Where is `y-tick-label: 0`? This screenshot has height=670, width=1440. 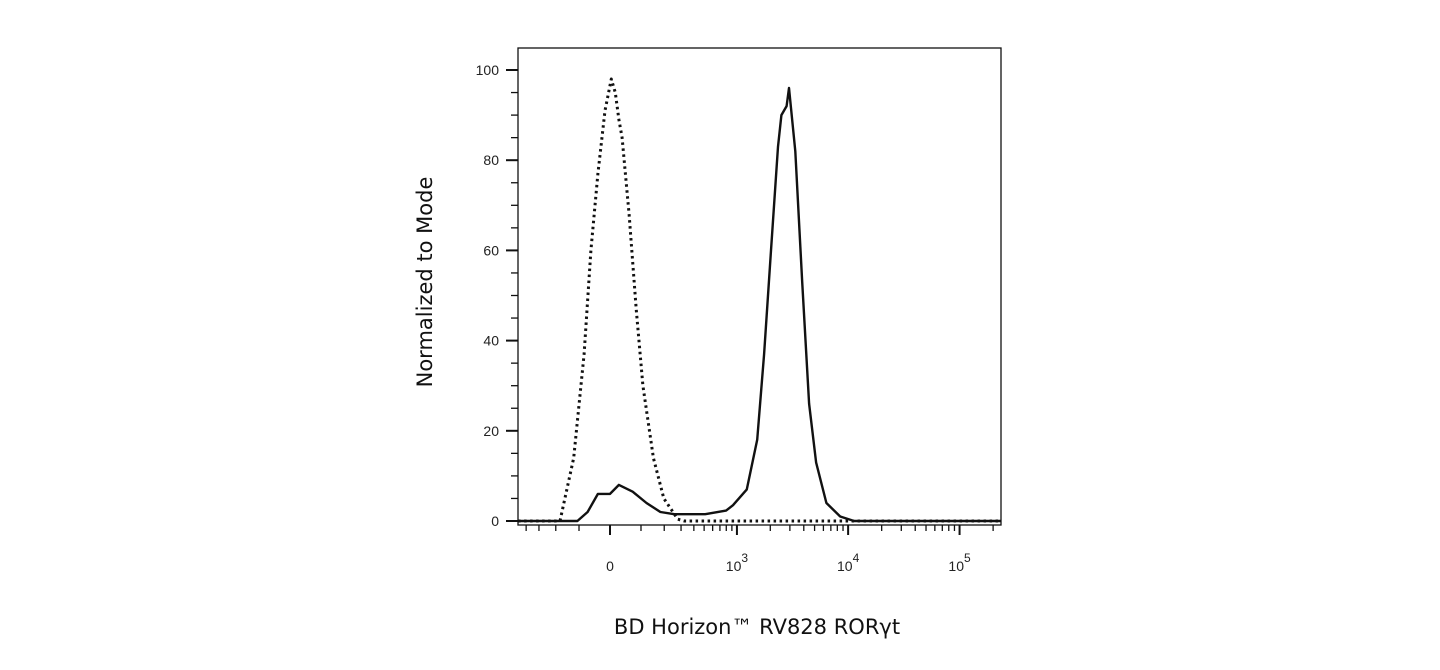
y-tick-label: 0 is located at coordinates (495, 521).